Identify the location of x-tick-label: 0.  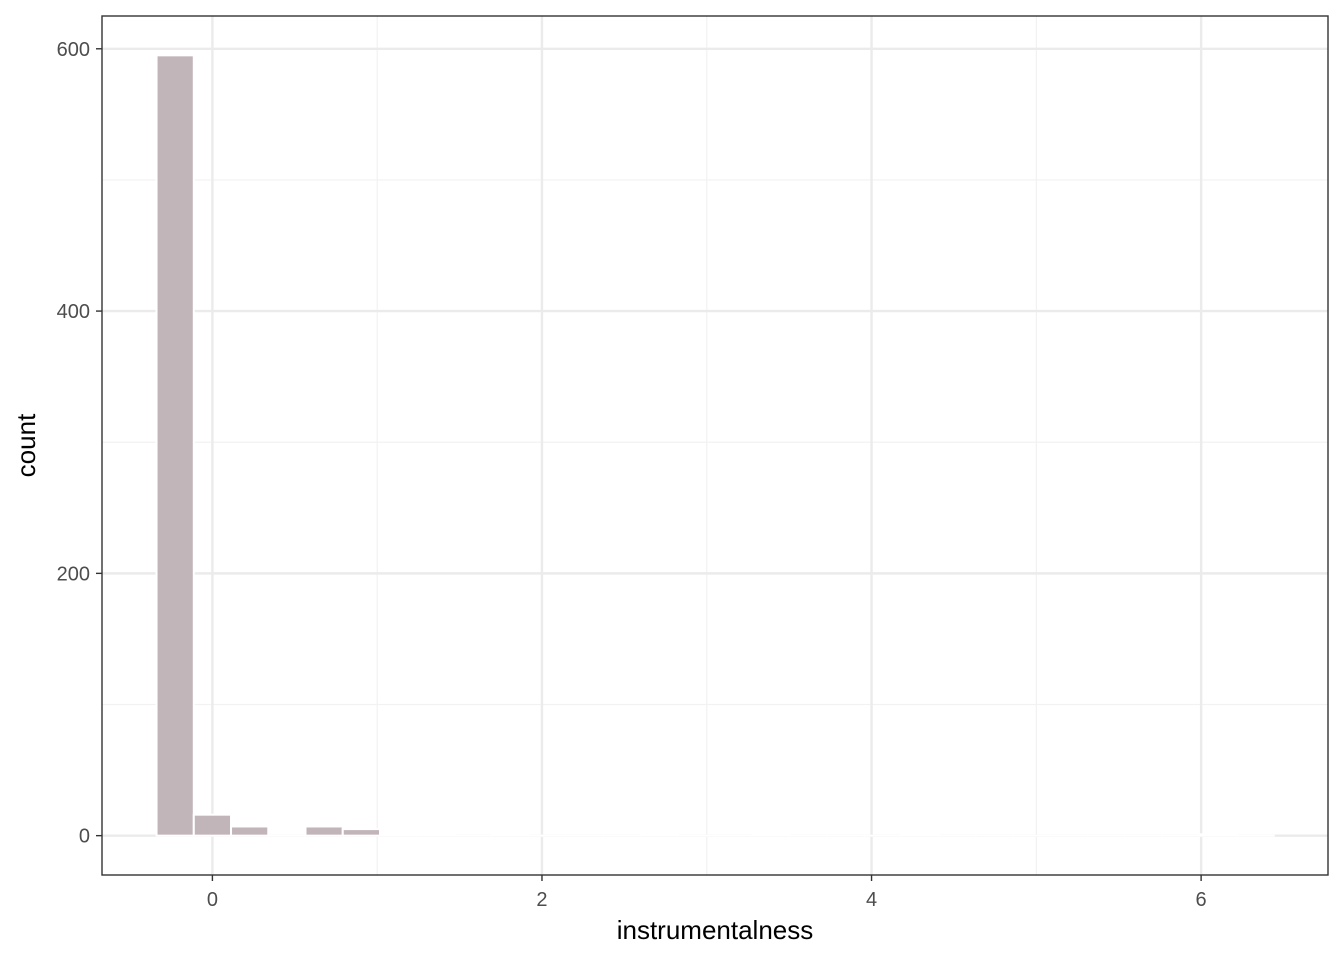
(212, 900).